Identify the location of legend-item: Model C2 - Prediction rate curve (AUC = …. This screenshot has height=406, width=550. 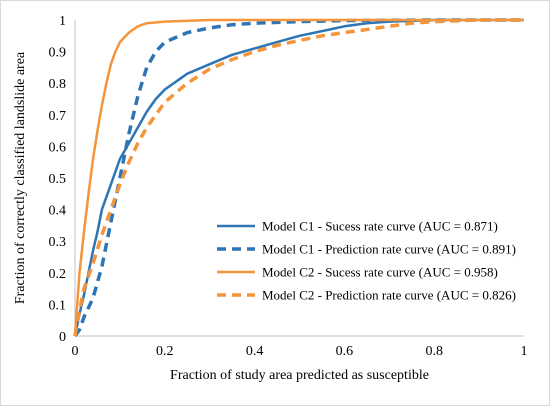
(366, 295).